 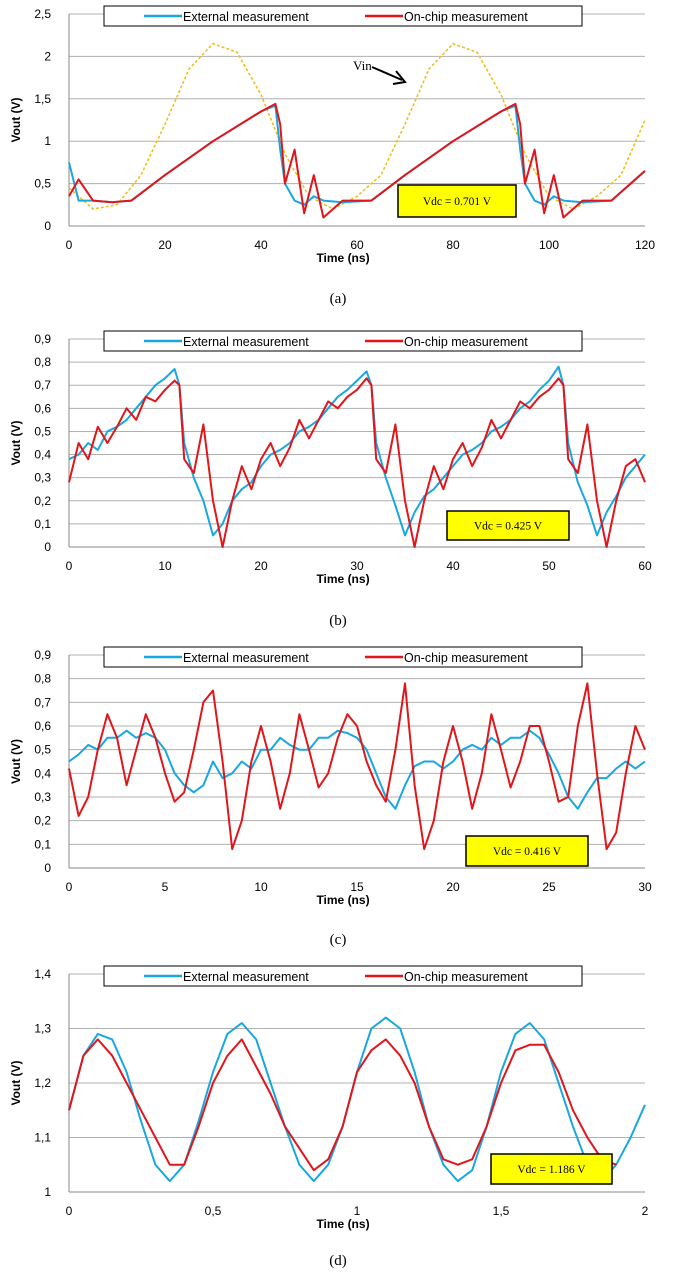 What do you see at coordinates (387, 73) in the screenshot?
I see `vin-arrow-line` at bounding box center [387, 73].